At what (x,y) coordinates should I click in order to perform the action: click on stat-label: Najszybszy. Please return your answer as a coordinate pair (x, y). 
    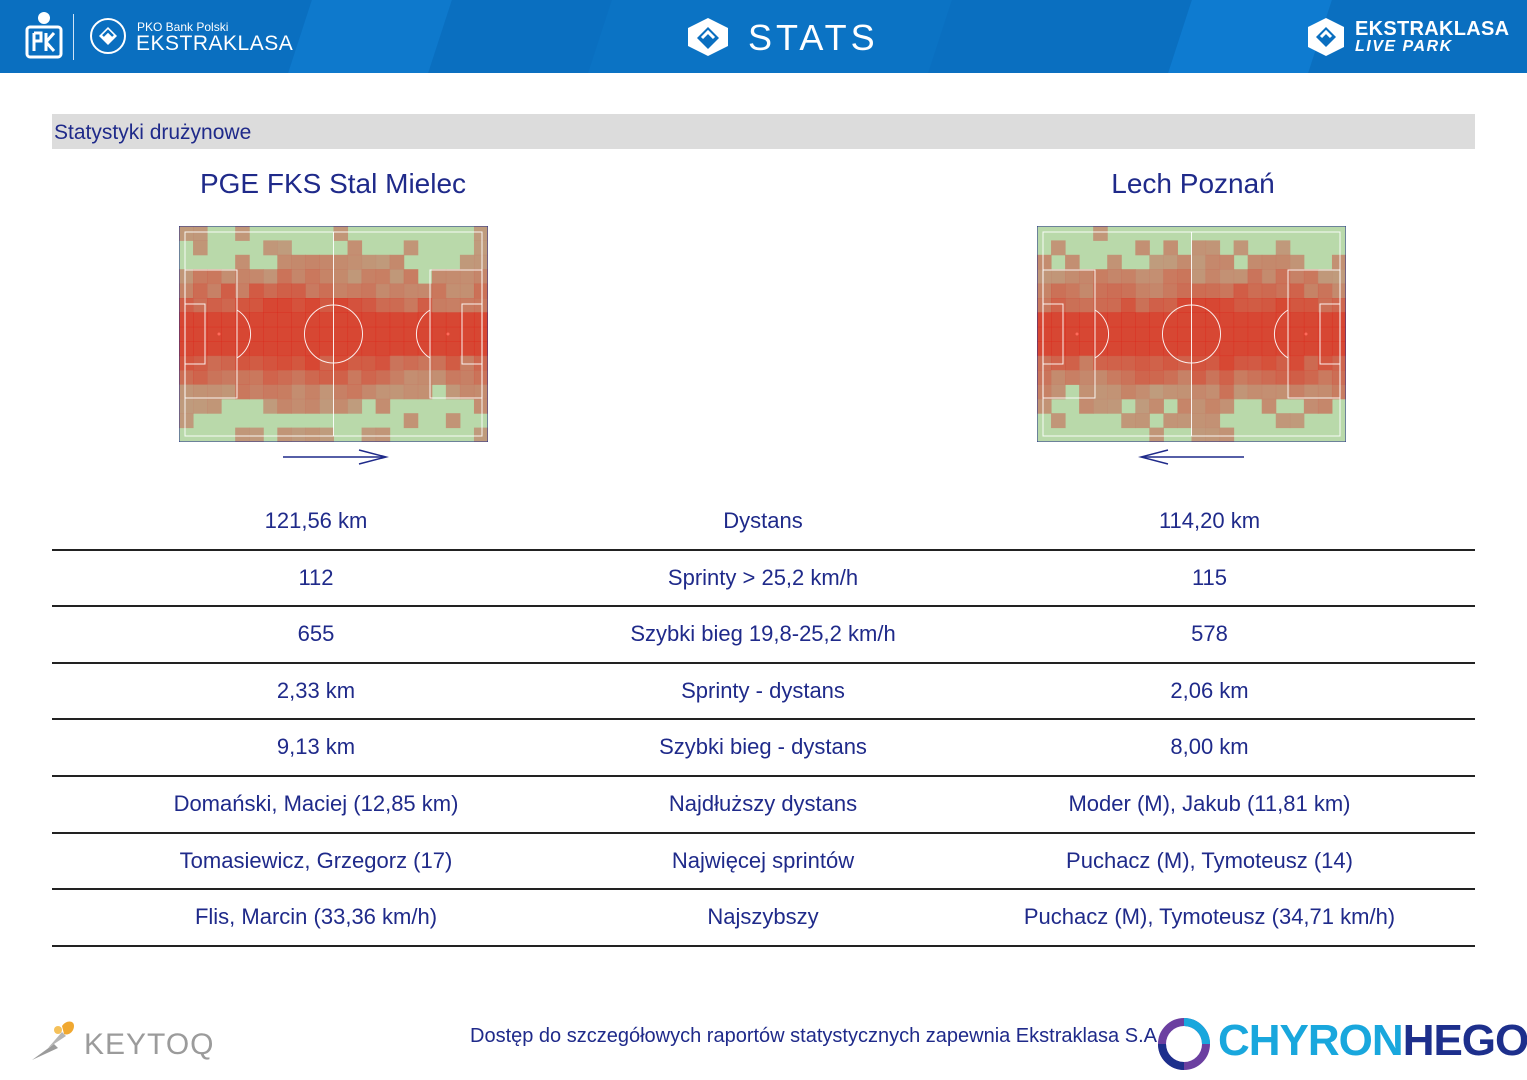
    Looking at the image, I should click on (763, 917).